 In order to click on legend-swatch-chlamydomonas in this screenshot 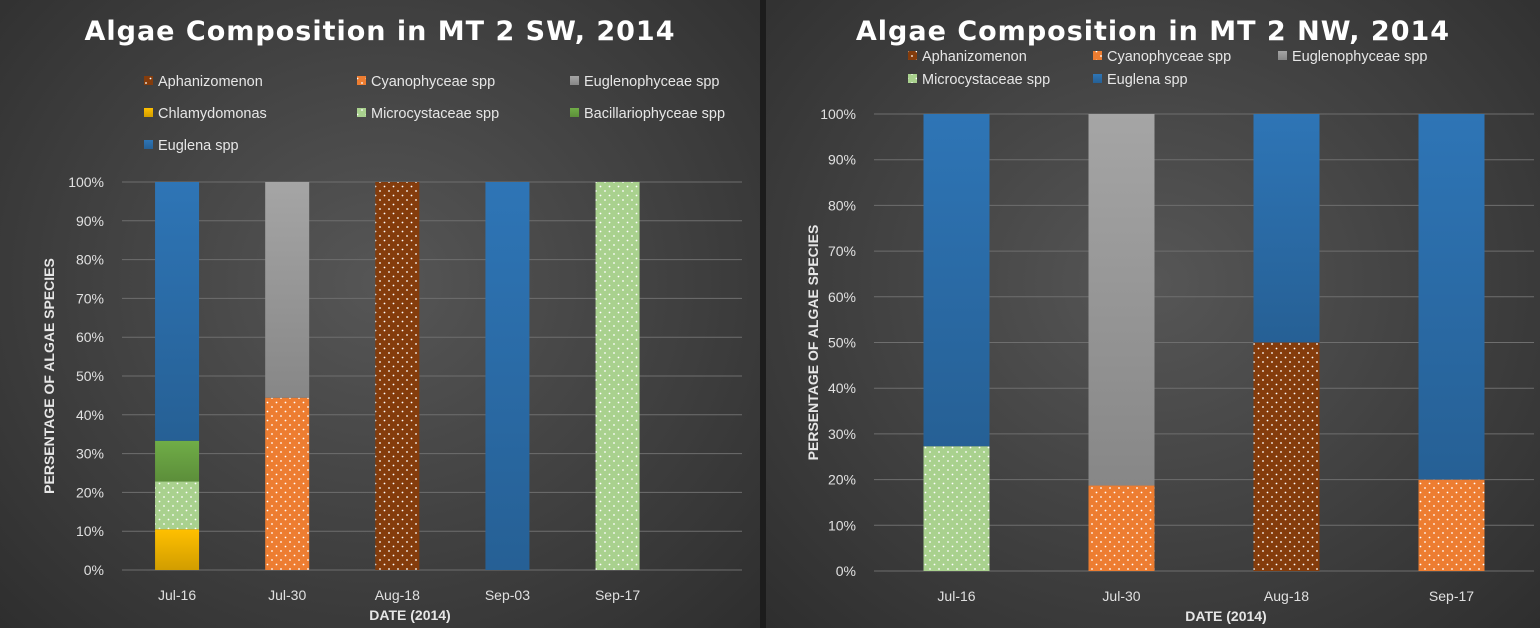, I will do `click(148, 112)`.